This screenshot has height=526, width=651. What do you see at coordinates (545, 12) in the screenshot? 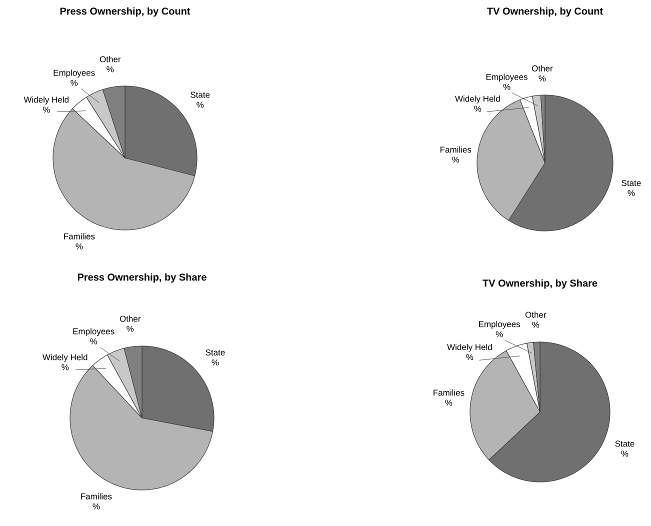
I see `chart-title: TV Ownership, by Count` at bounding box center [545, 12].